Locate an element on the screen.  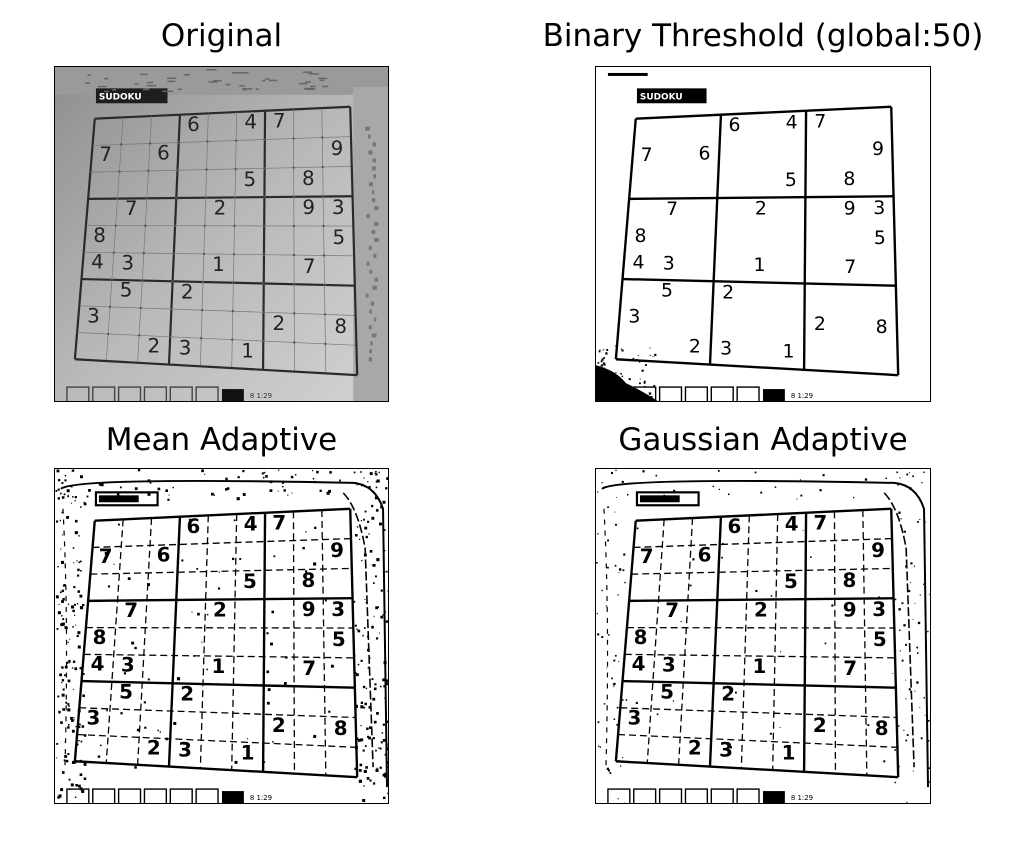
binary-threshold-image: SUDOKU 6 4 7 7 6 9 5 8 7 2 9 3 8 5 4 3 1 7 5 2 3 2 8 2 3 1 8 1:29 is located at coordinates (763, 234).